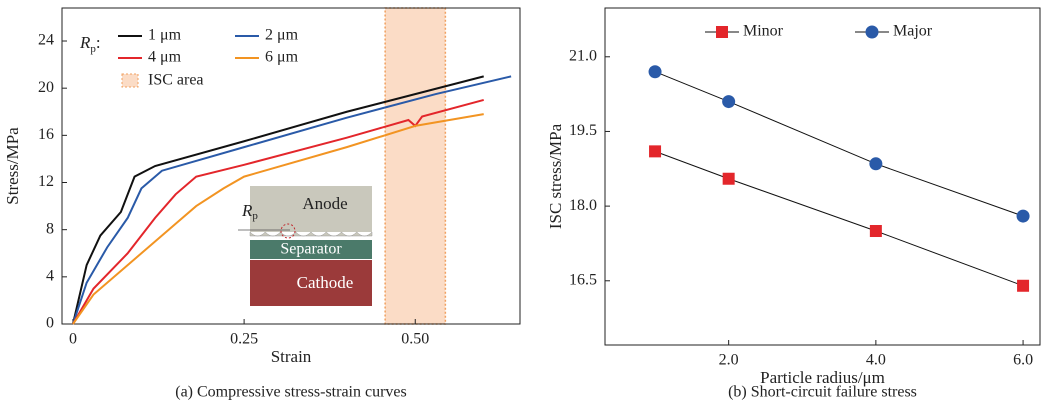 Image resolution: width=1055 pixels, height=408 pixels. What do you see at coordinates (46, 181) in the screenshot?
I see `y-tick-label: 12` at bounding box center [46, 181].